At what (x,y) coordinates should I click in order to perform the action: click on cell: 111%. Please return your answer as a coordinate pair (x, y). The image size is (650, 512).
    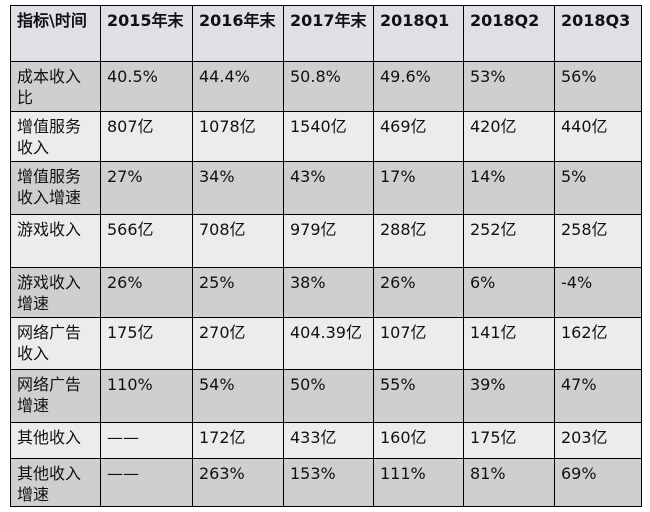
    Looking at the image, I should click on (418, 482).